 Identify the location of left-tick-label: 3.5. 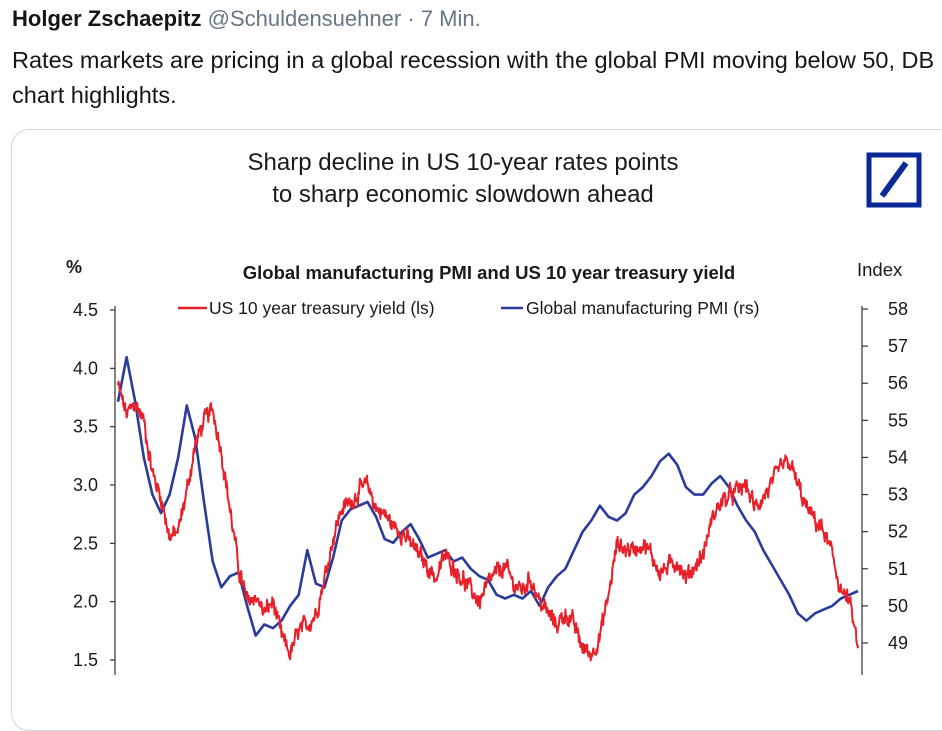
(85, 427).